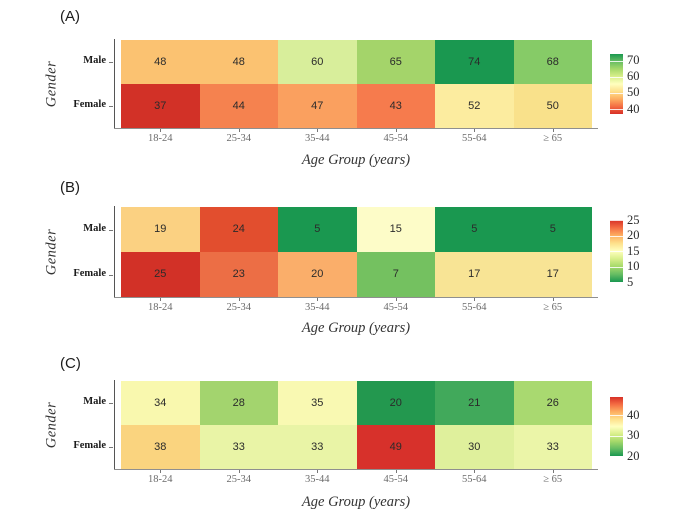 This screenshot has height=528, width=693. What do you see at coordinates (474, 274) in the screenshot?
I see `heatmap-cell: 17` at bounding box center [474, 274].